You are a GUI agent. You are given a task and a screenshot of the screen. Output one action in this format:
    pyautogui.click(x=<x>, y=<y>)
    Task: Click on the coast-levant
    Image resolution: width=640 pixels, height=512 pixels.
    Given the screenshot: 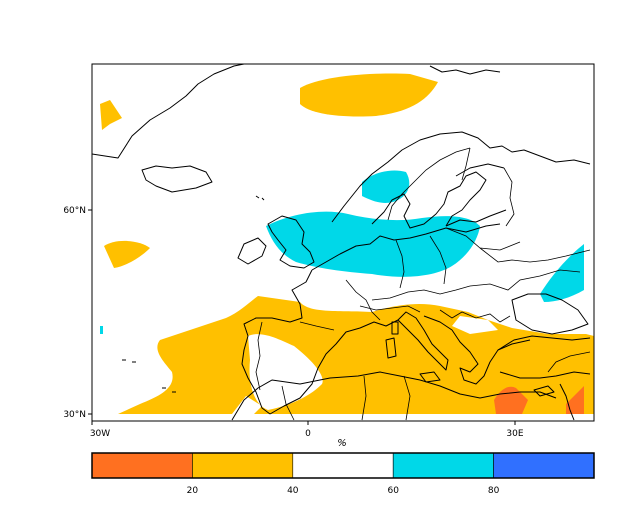 What is the action you would take?
    pyautogui.click(x=567, y=402)
    